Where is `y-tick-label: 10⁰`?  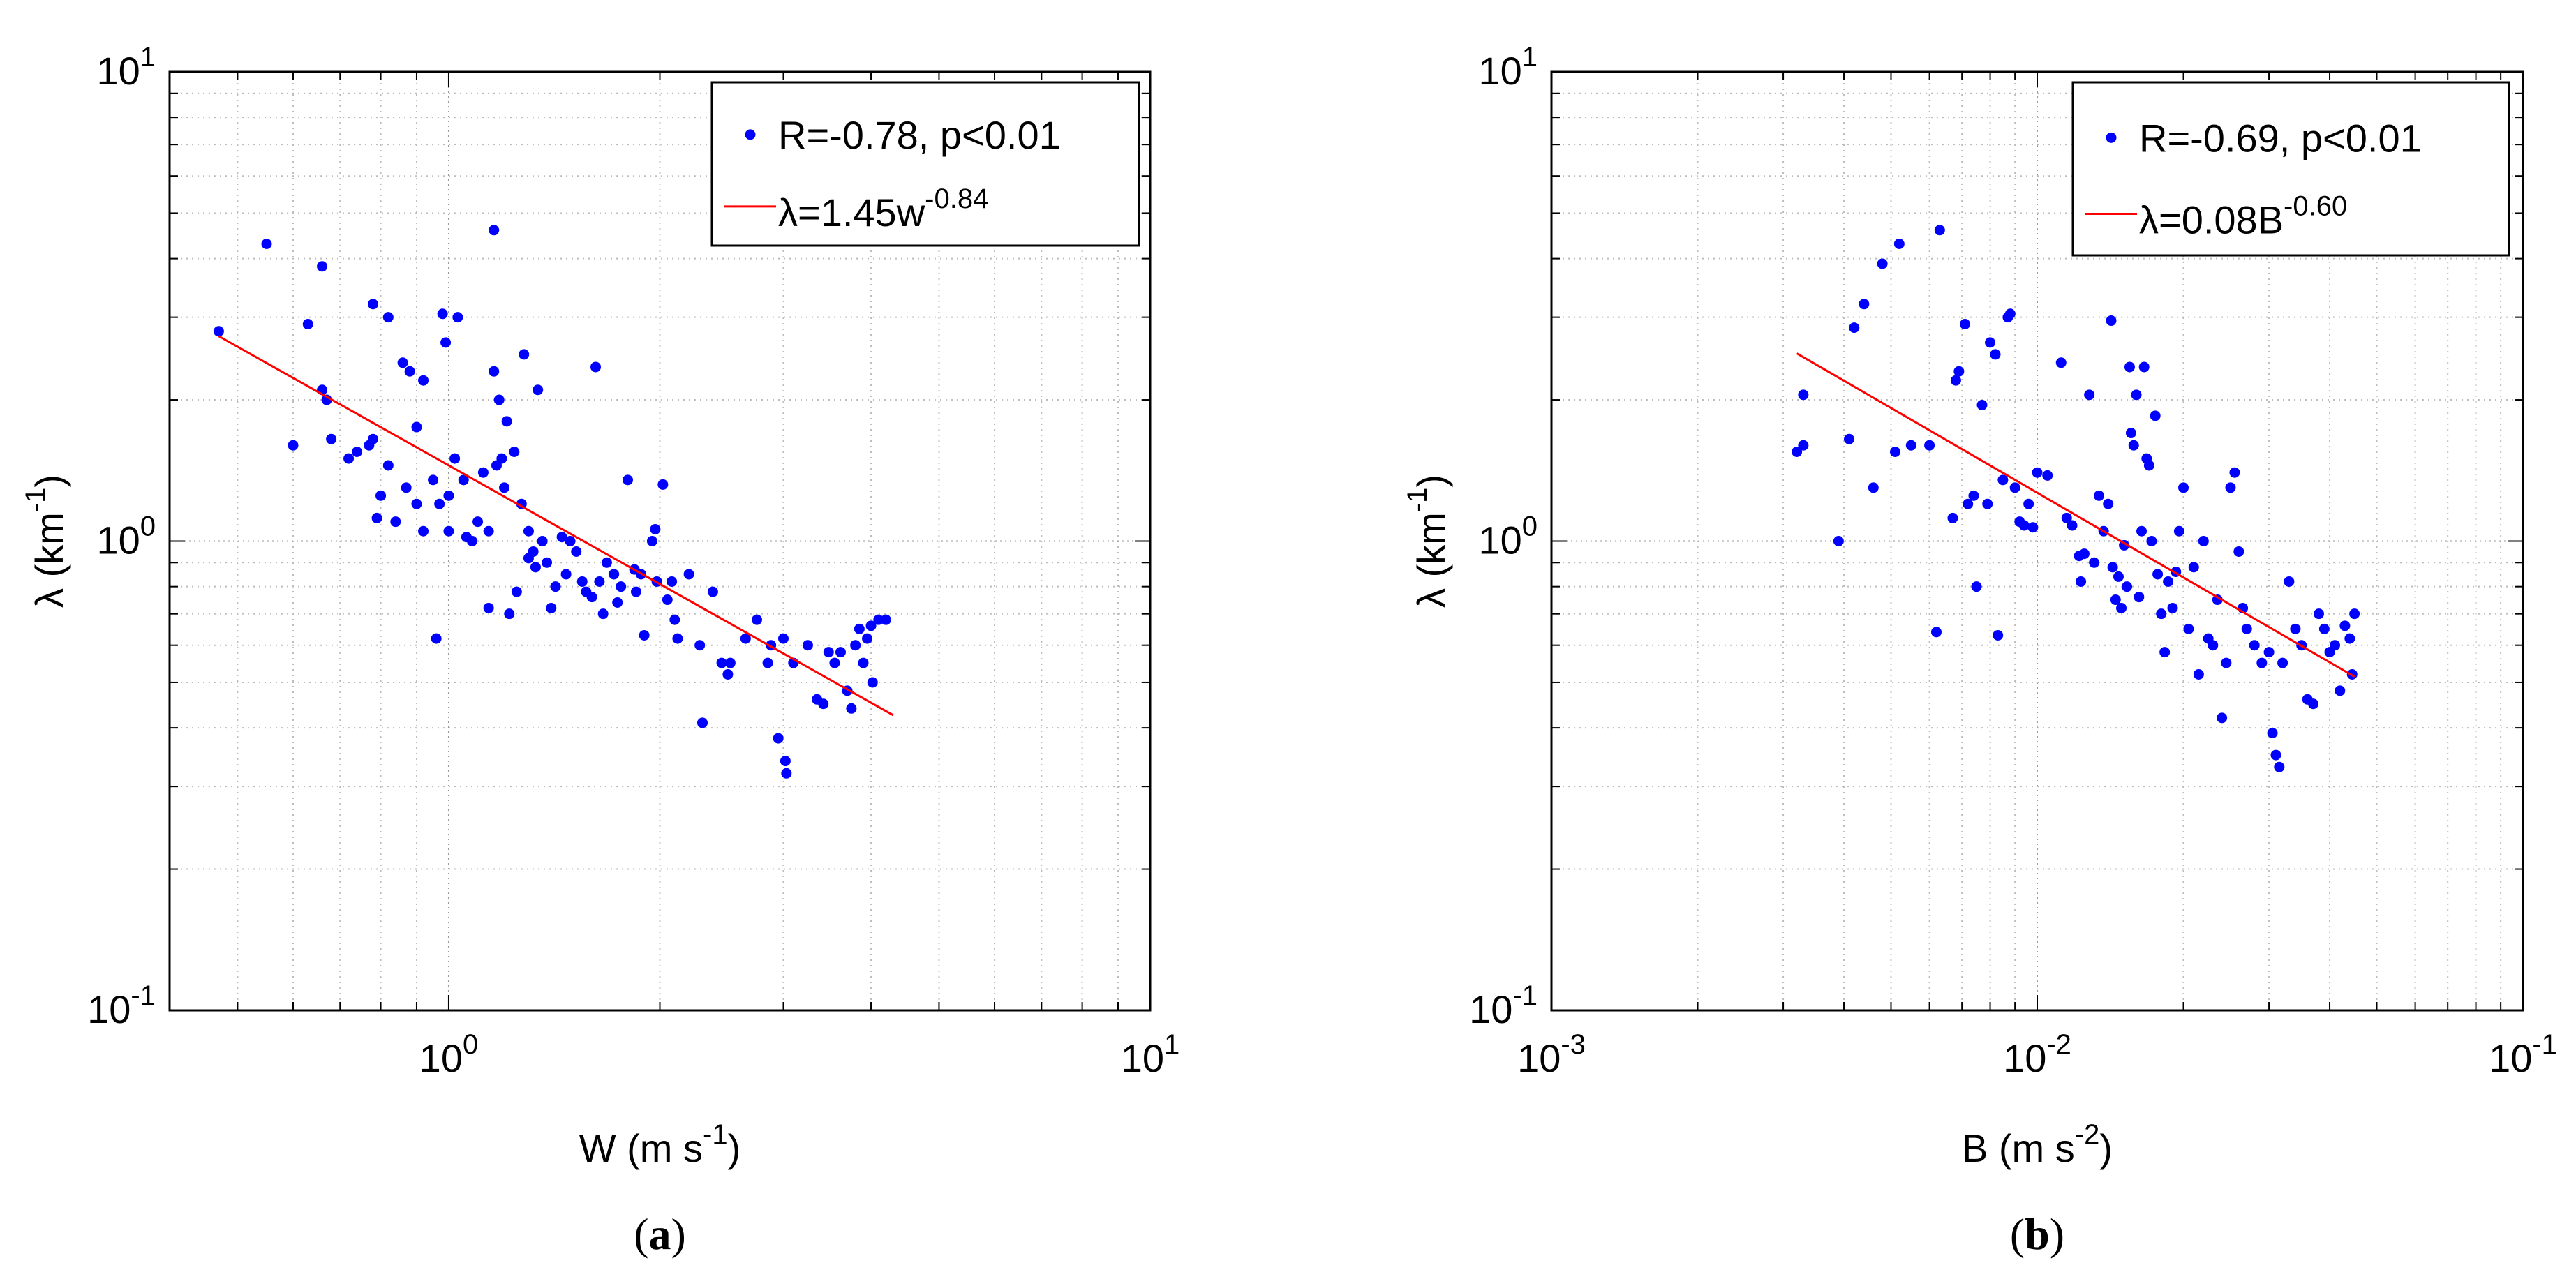 y-tick-label: 10⁰ is located at coordinates (1508, 536).